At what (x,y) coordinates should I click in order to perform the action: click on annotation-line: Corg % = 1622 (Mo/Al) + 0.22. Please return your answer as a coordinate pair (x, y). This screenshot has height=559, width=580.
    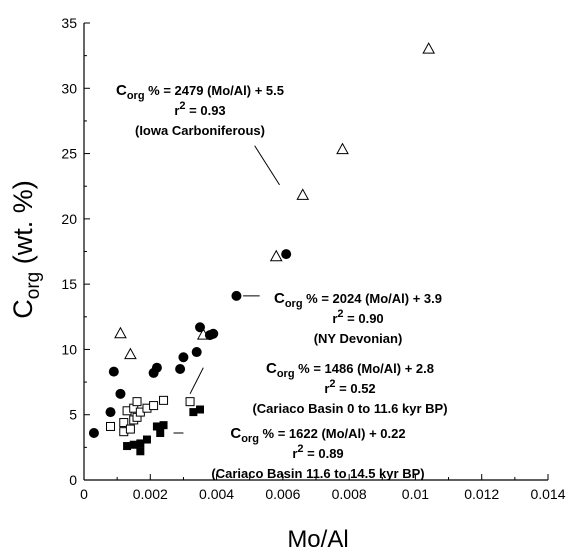
    Looking at the image, I should click on (317, 435).